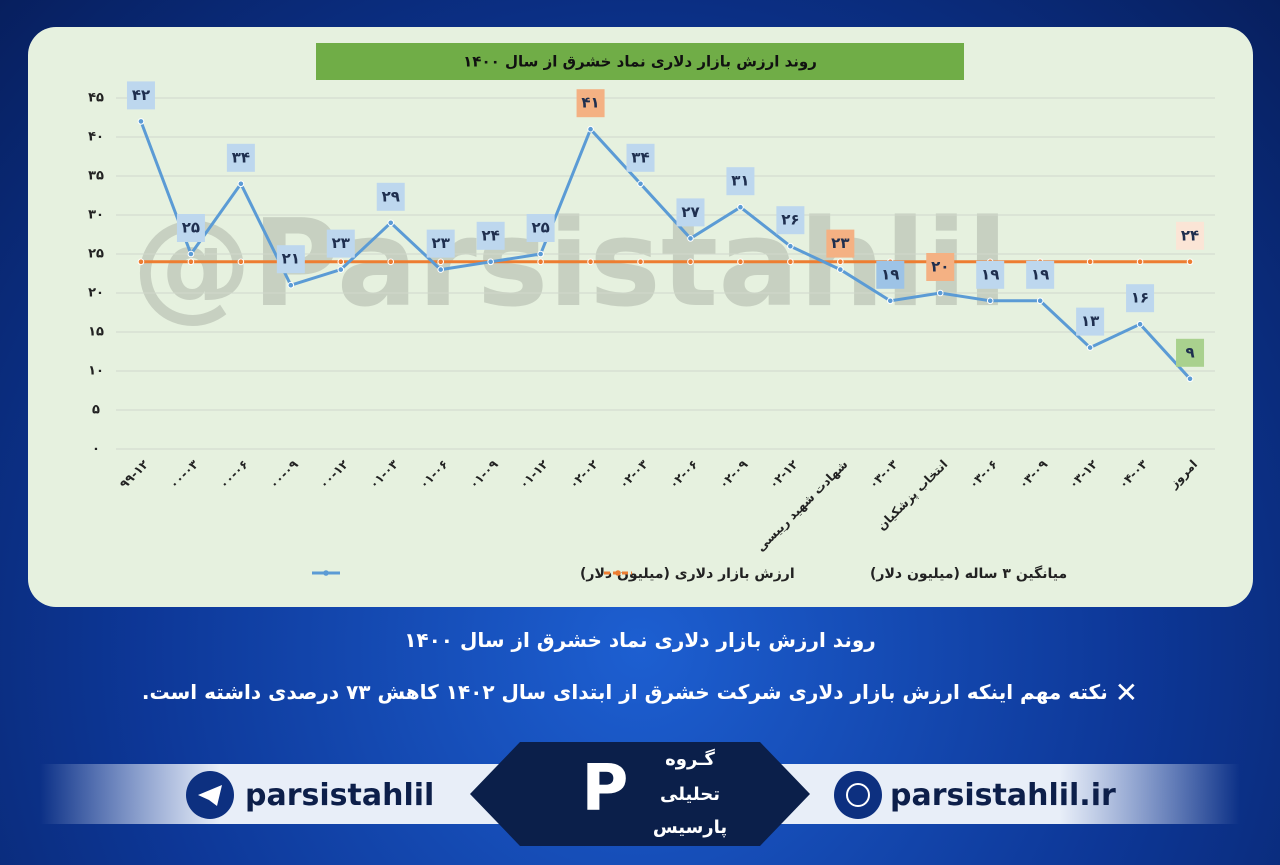  I want to click on x-tick-label: ۰۲-۰۳, so click(634, 474).